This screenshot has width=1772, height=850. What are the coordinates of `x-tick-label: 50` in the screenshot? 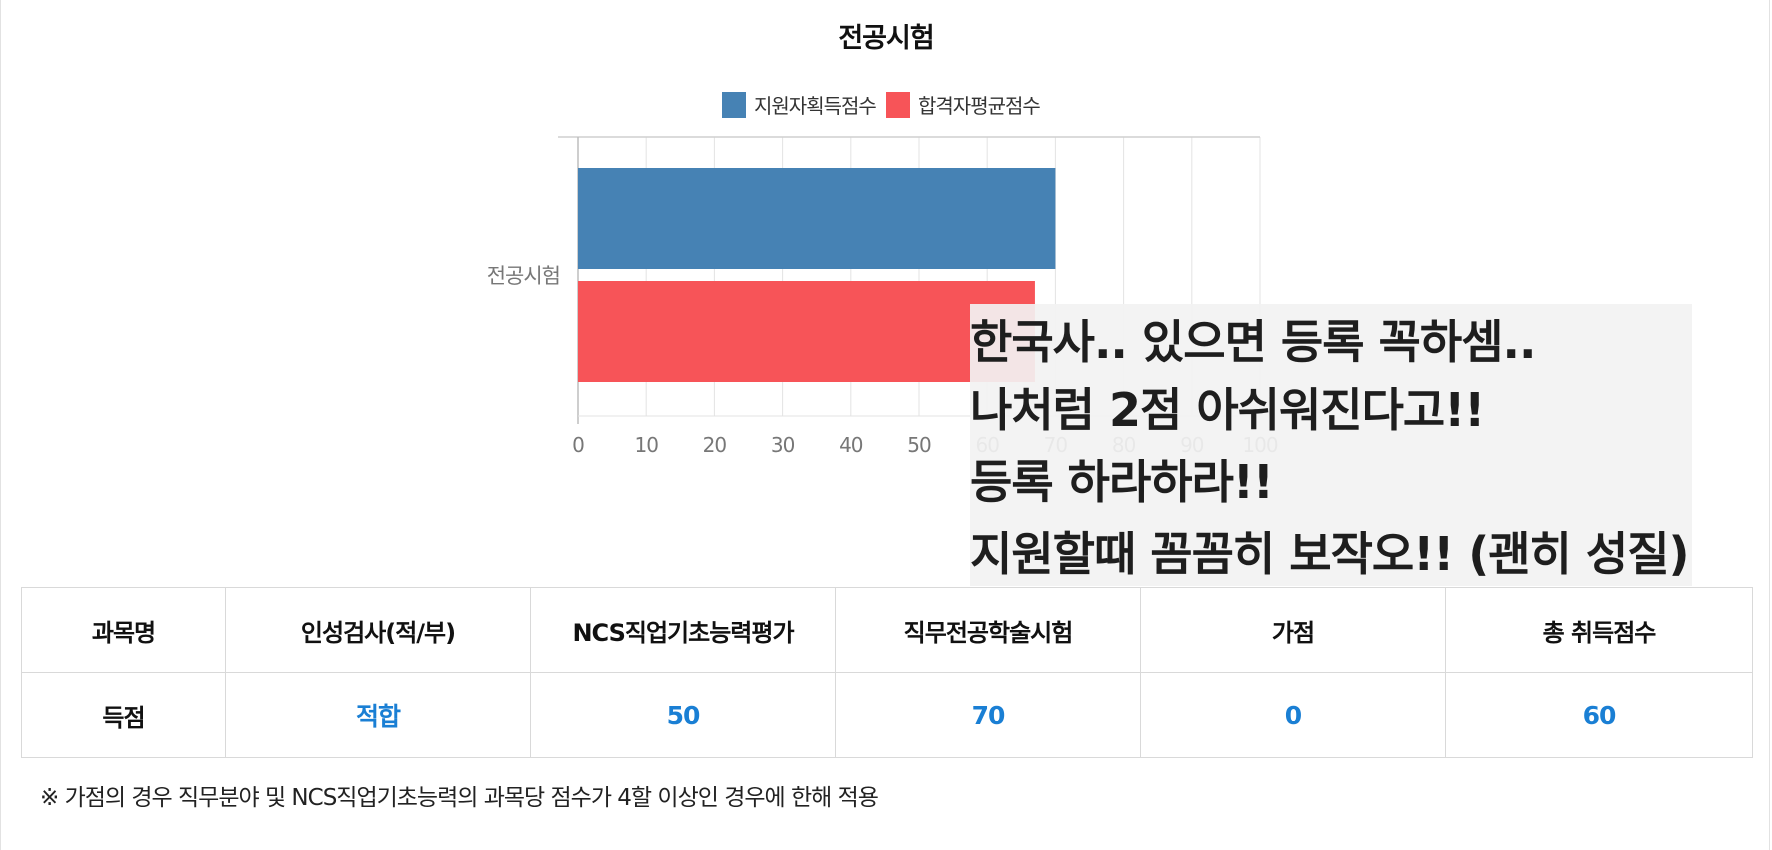 It's located at (919, 445).